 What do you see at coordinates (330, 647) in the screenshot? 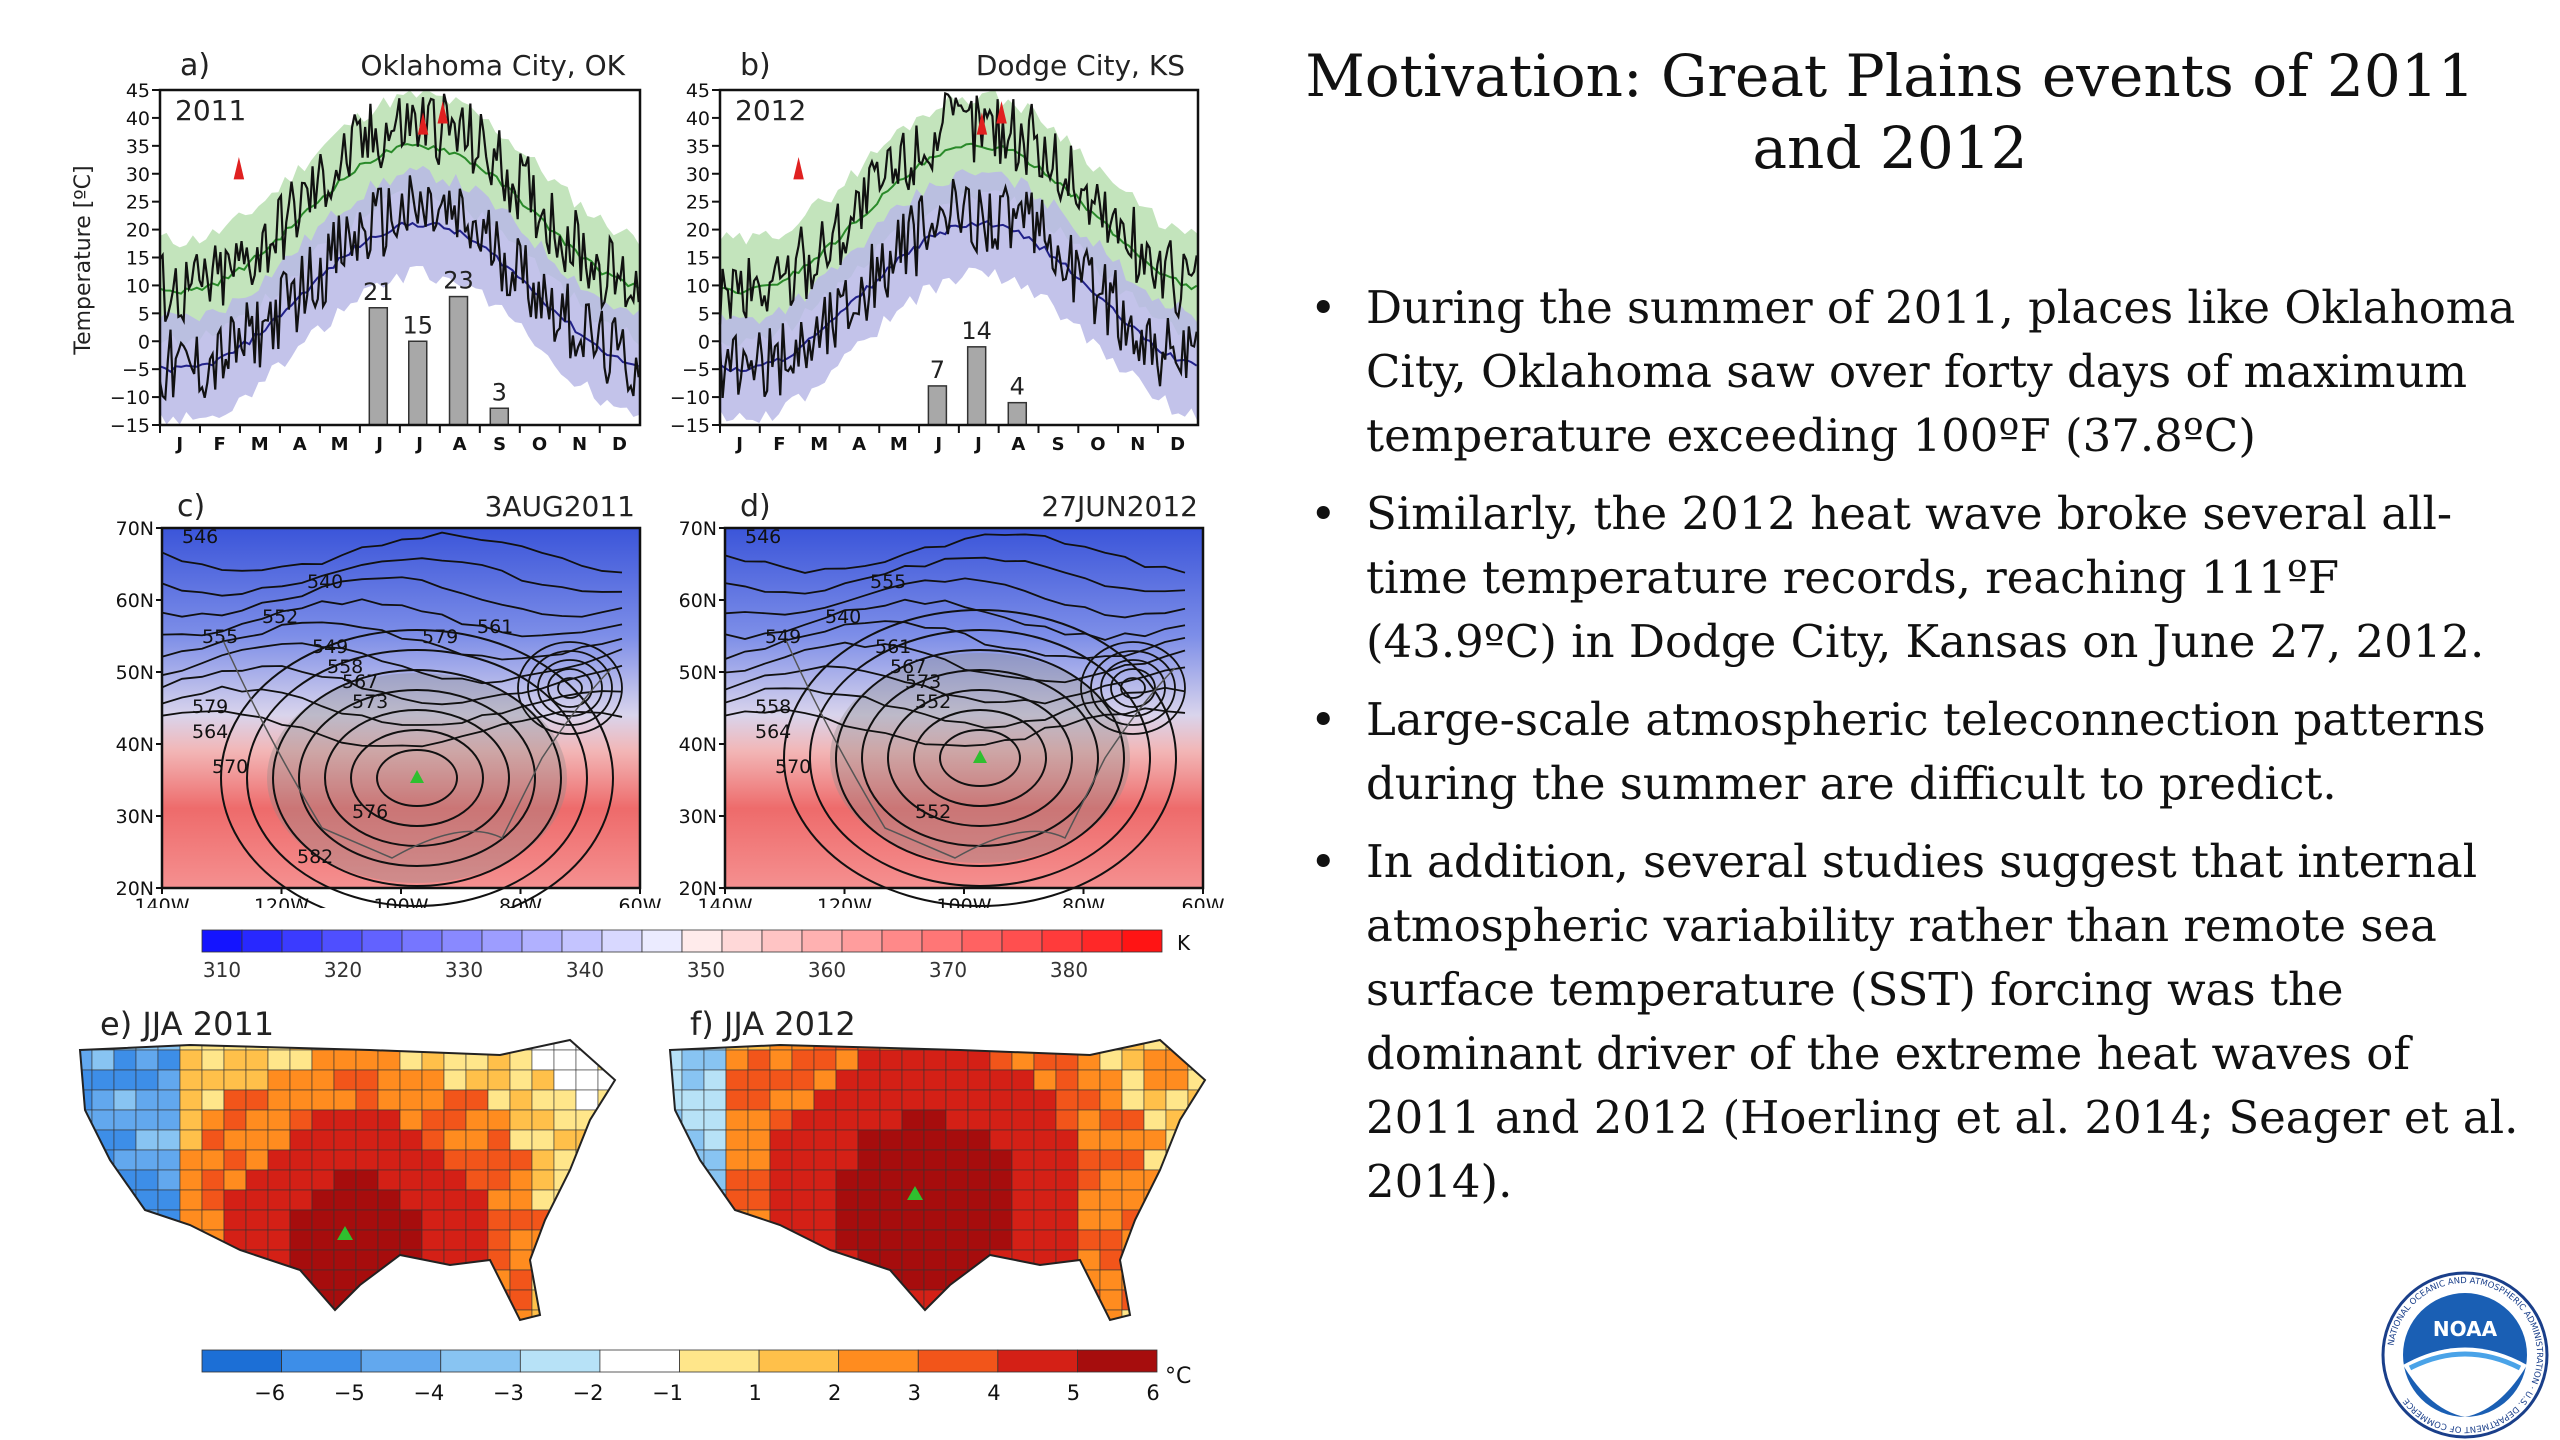
I see `contour-label: 549` at bounding box center [330, 647].